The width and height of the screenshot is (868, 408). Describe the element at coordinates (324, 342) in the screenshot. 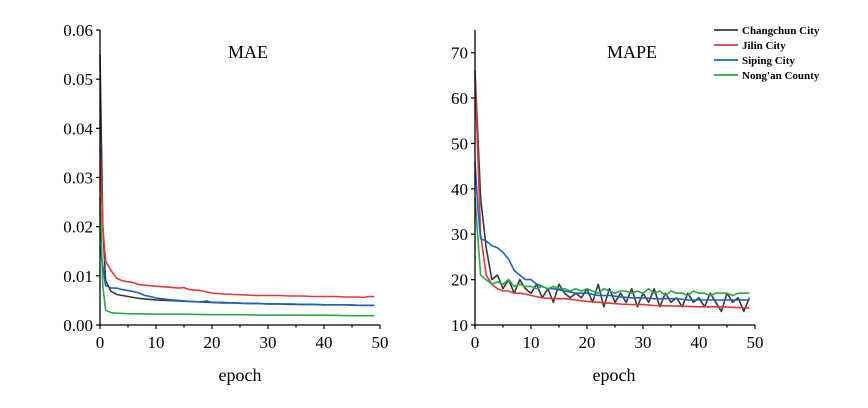

I see `mae-x-tick-label: 40` at that location.